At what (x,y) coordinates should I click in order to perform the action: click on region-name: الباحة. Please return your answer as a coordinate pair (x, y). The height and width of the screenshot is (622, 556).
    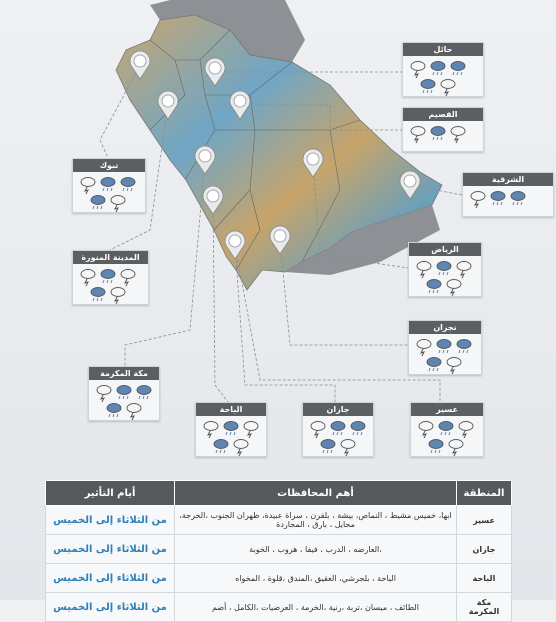
    Looking at the image, I should click on (231, 409).